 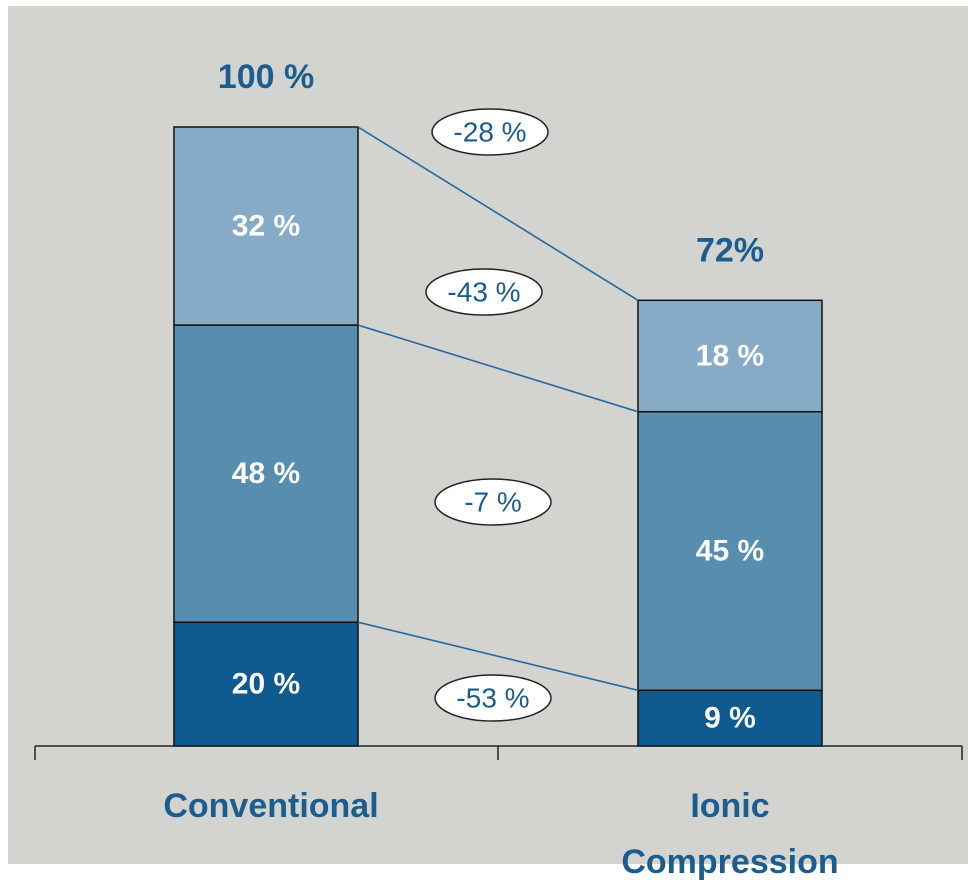 I want to click on change-label: -28 %, so click(x=489, y=132).